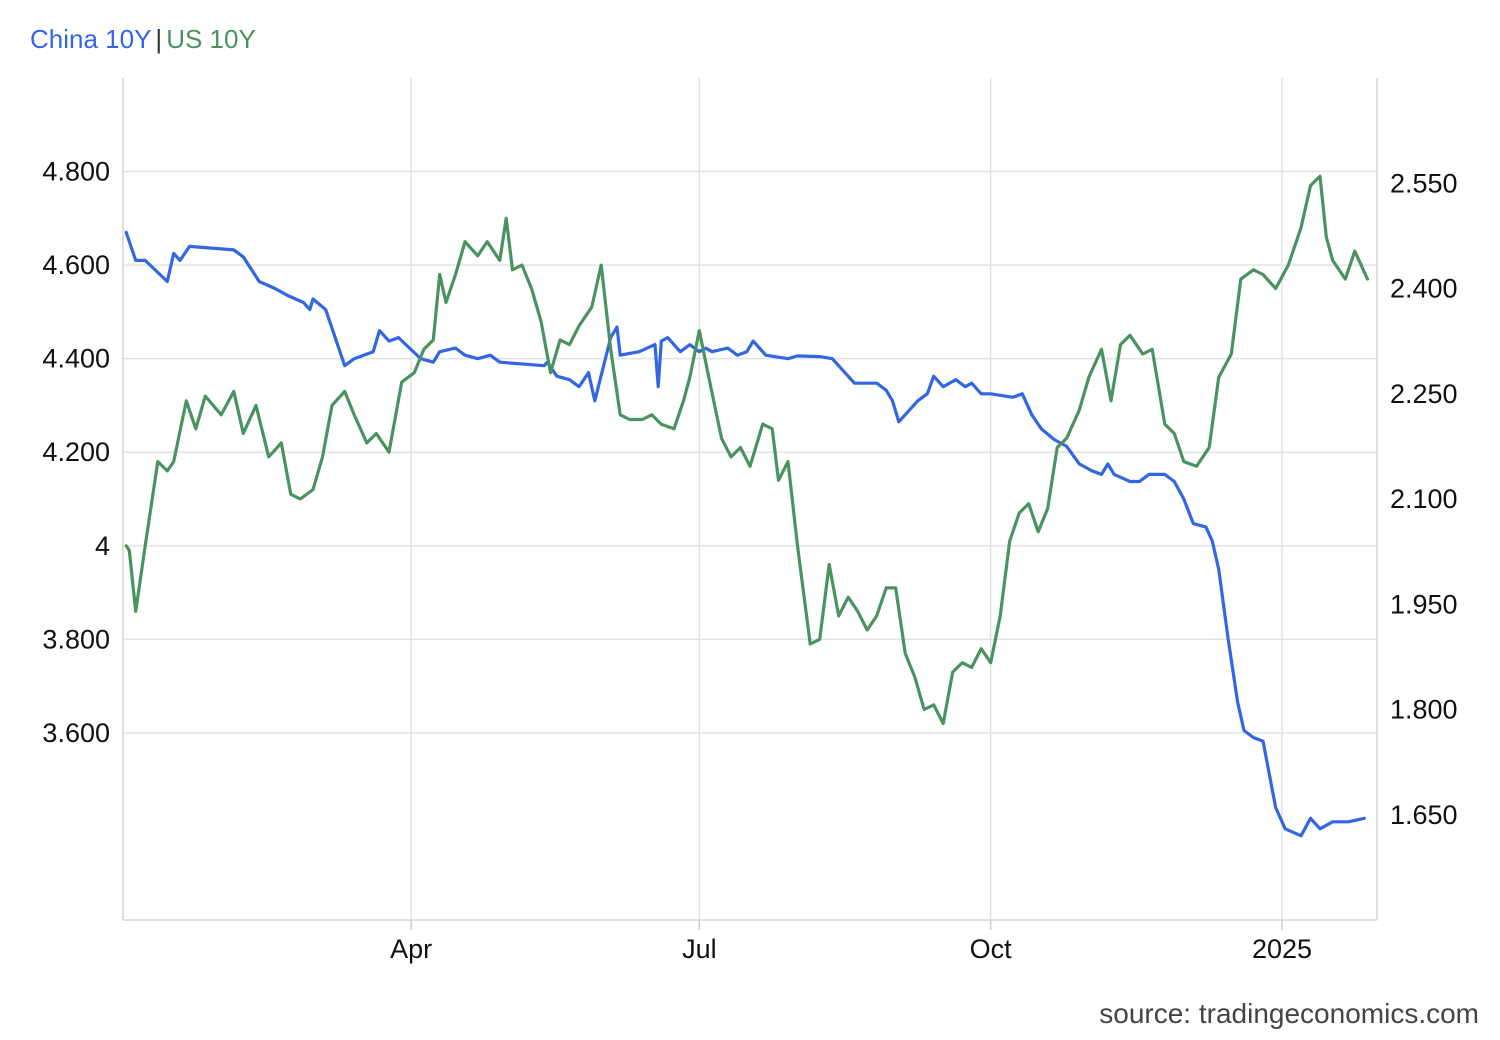 This screenshot has width=1500, height=1040. Describe the element at coordinates (1424, 183) in the screenshot. I see `y-right-tick-label: 2.550` at that location.